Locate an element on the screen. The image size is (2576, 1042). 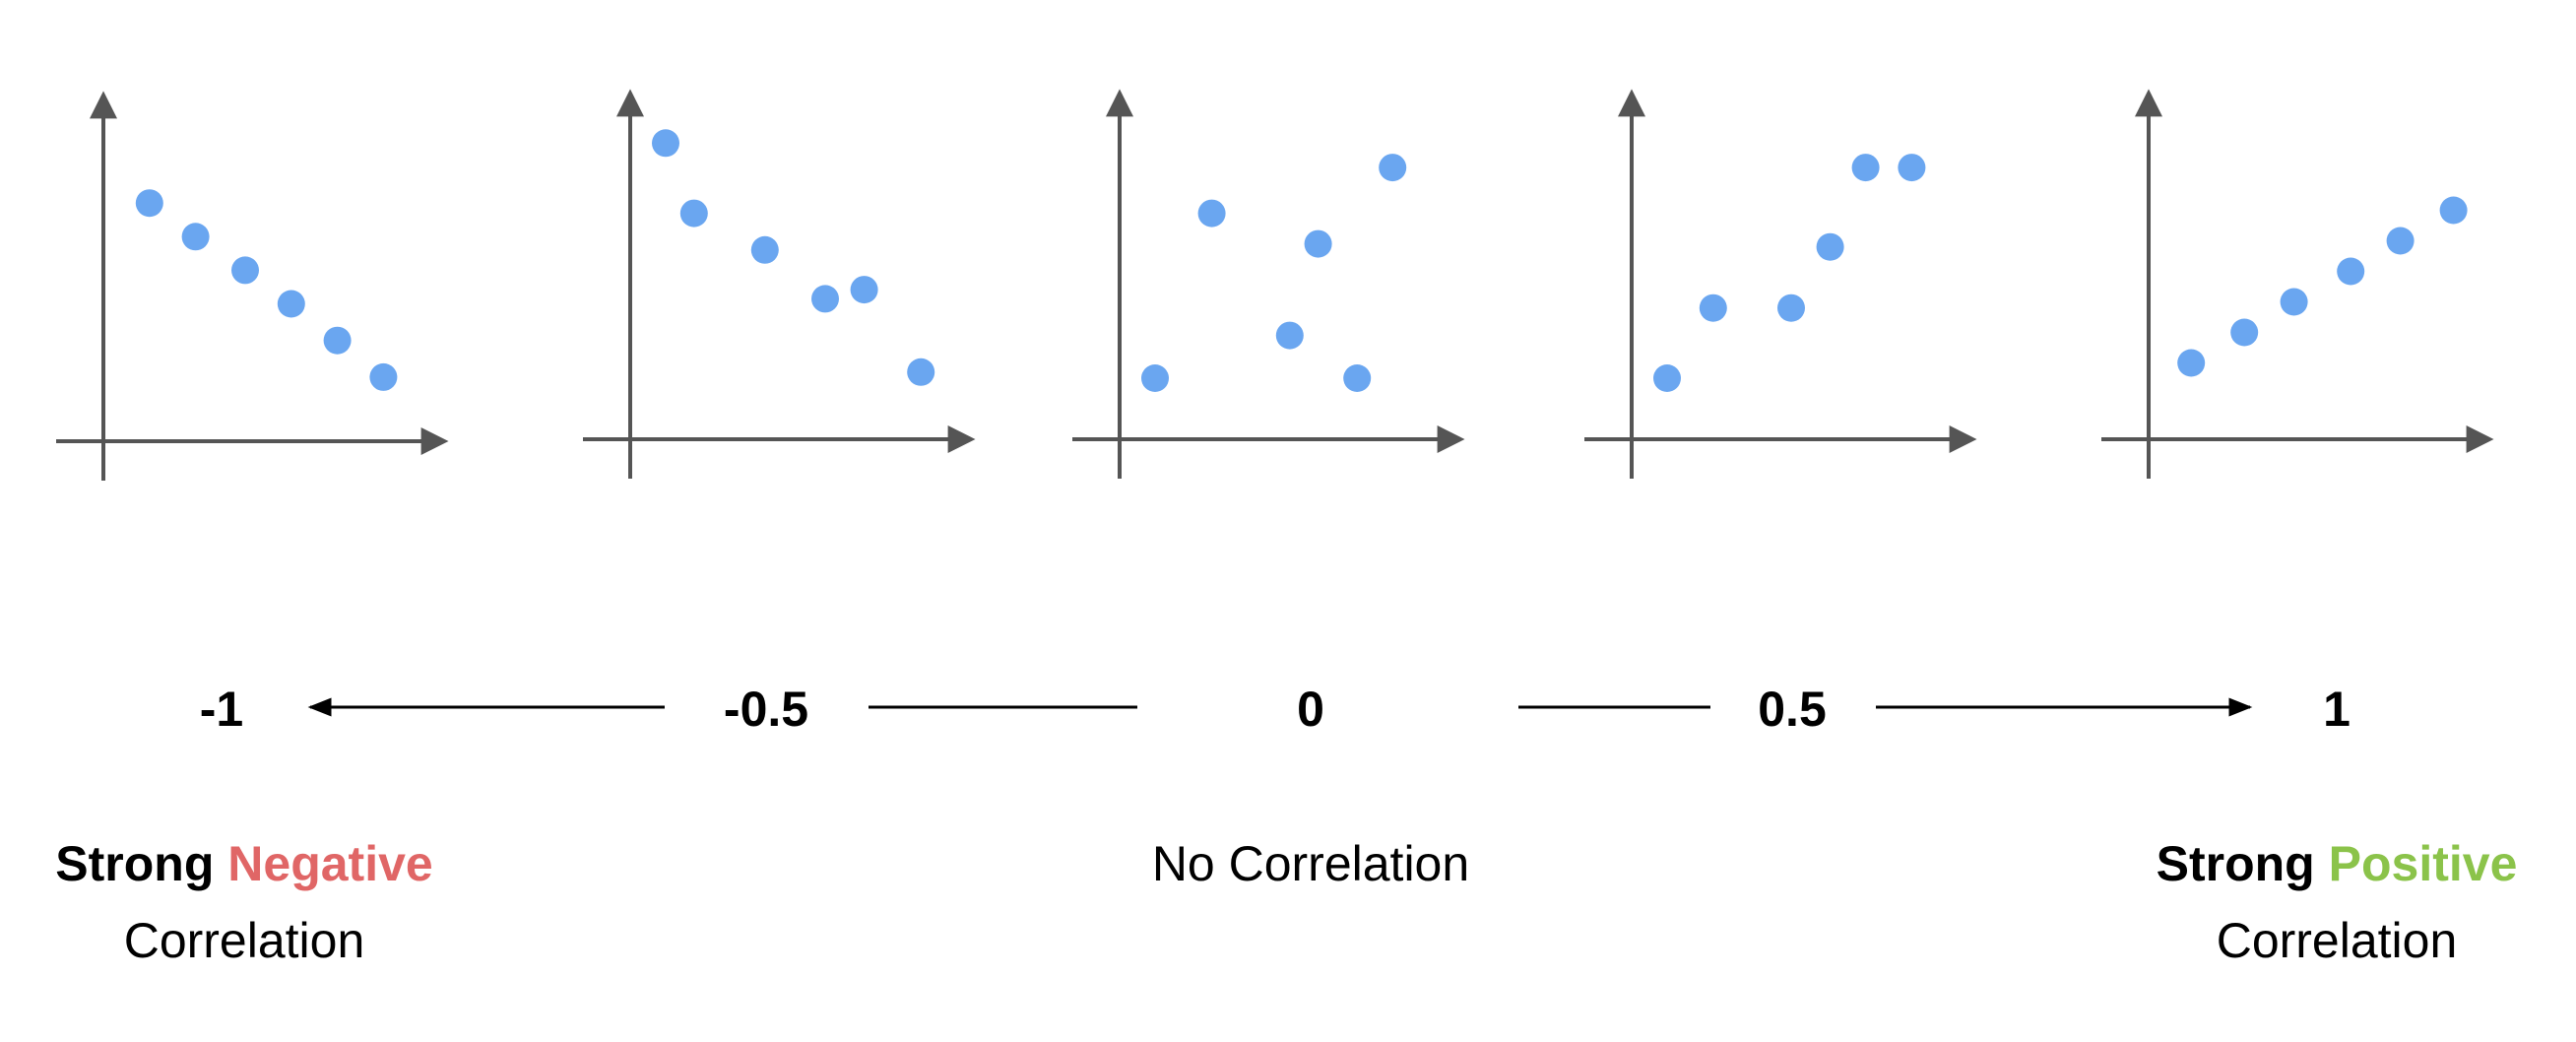
caption-strong-negative: Strong Negative Correlation is located at coordinates (243, 902).